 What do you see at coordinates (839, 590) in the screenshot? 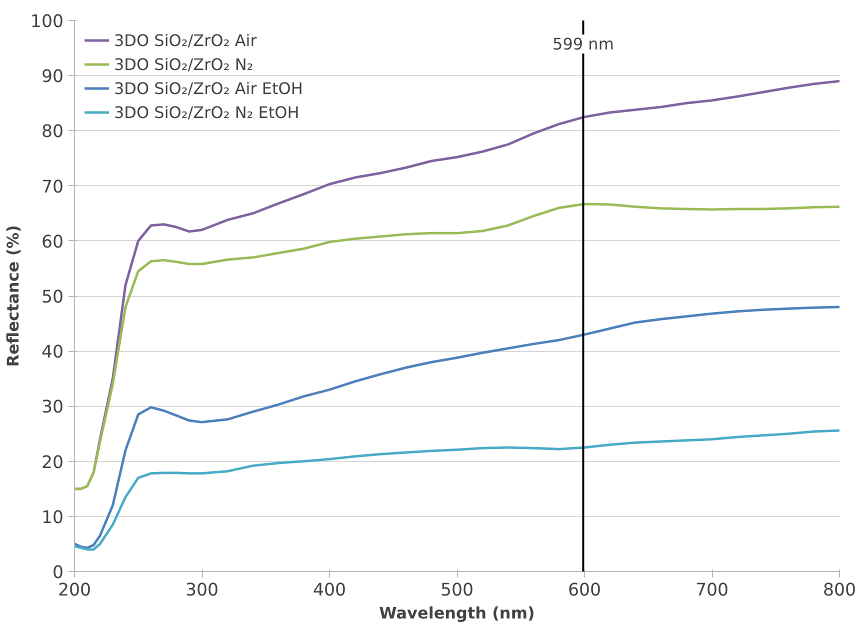
I see `x-tick-label: 800` at bounding box center [839, 590].